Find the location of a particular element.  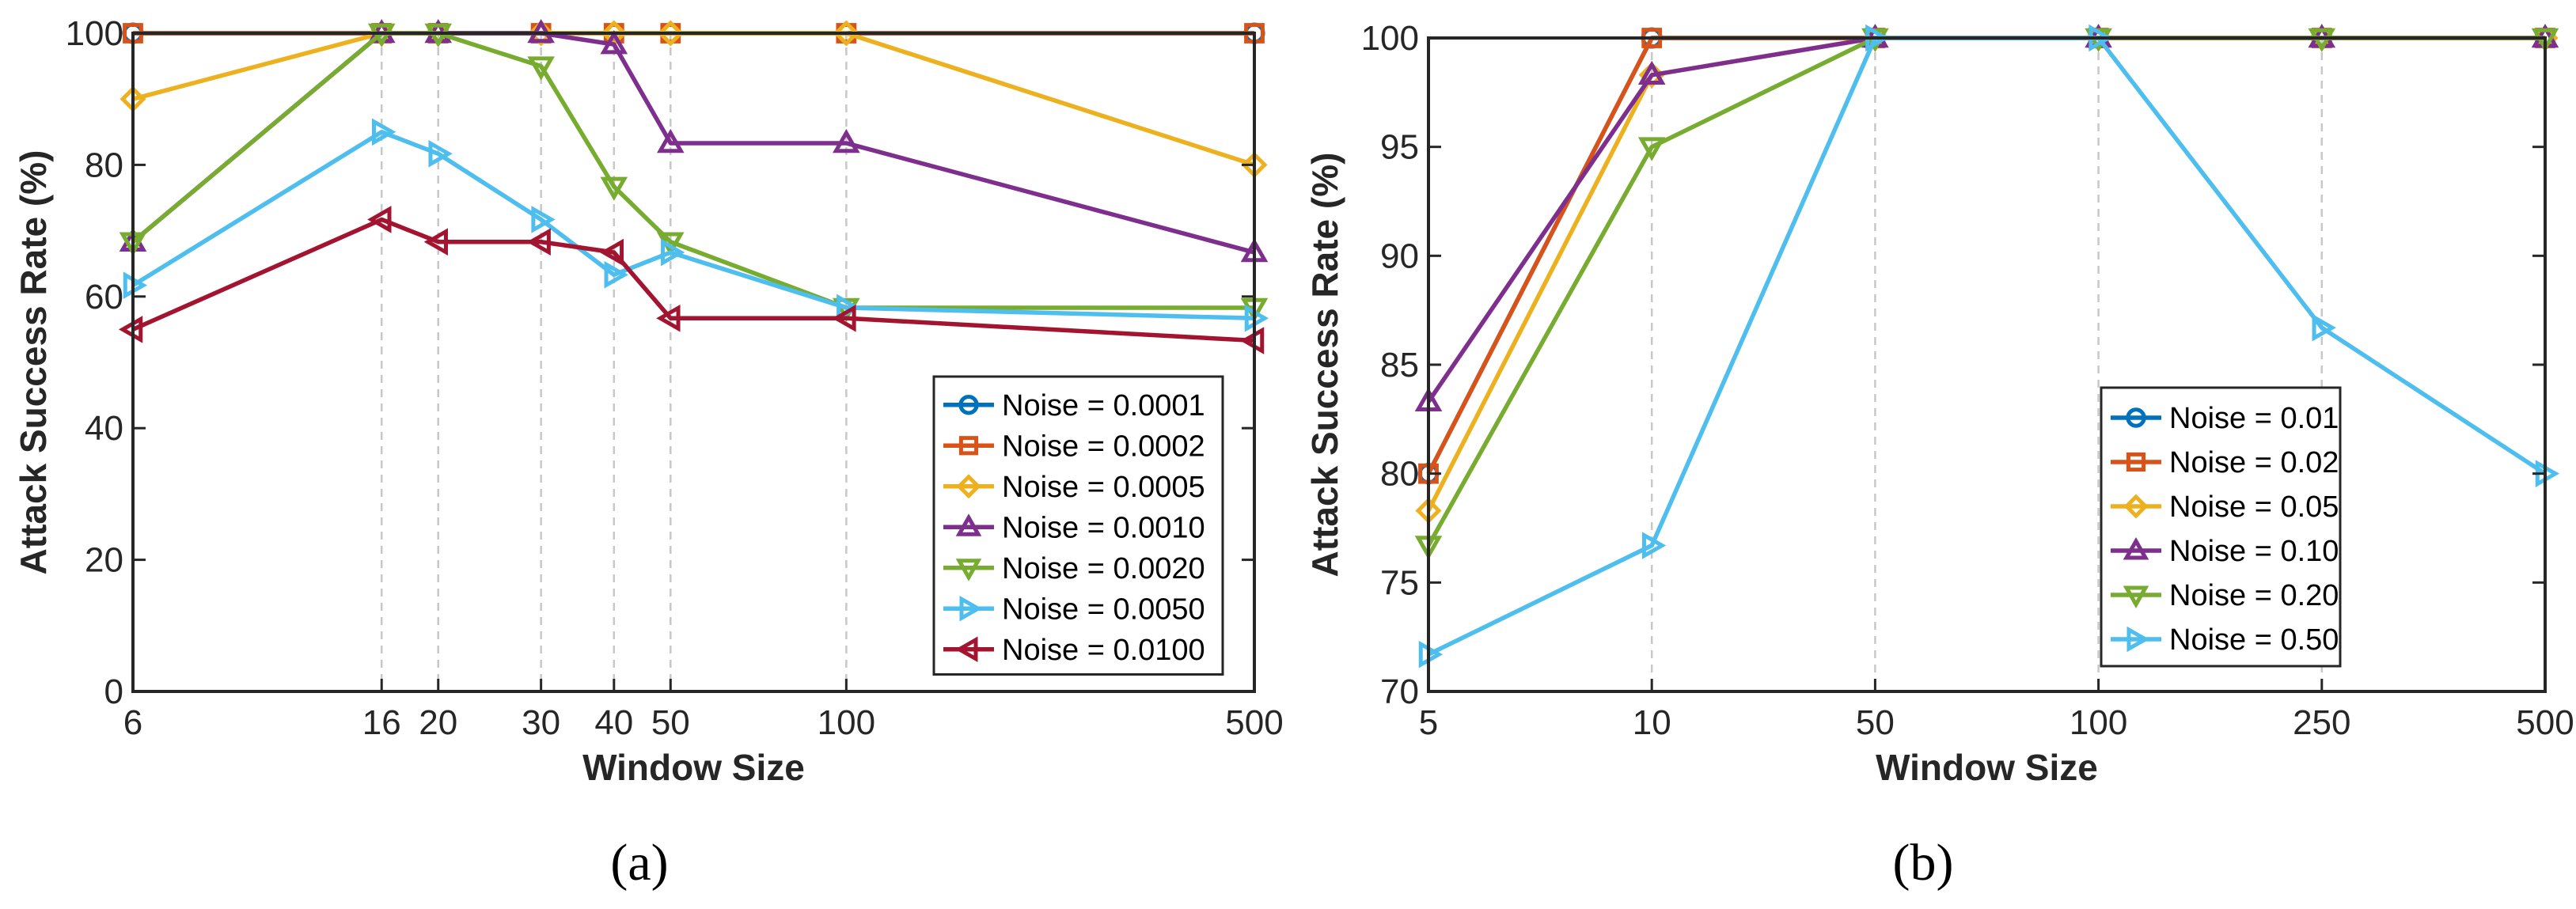

chart-b-ytick-label: 80 is located at coordinates (1399, 474).